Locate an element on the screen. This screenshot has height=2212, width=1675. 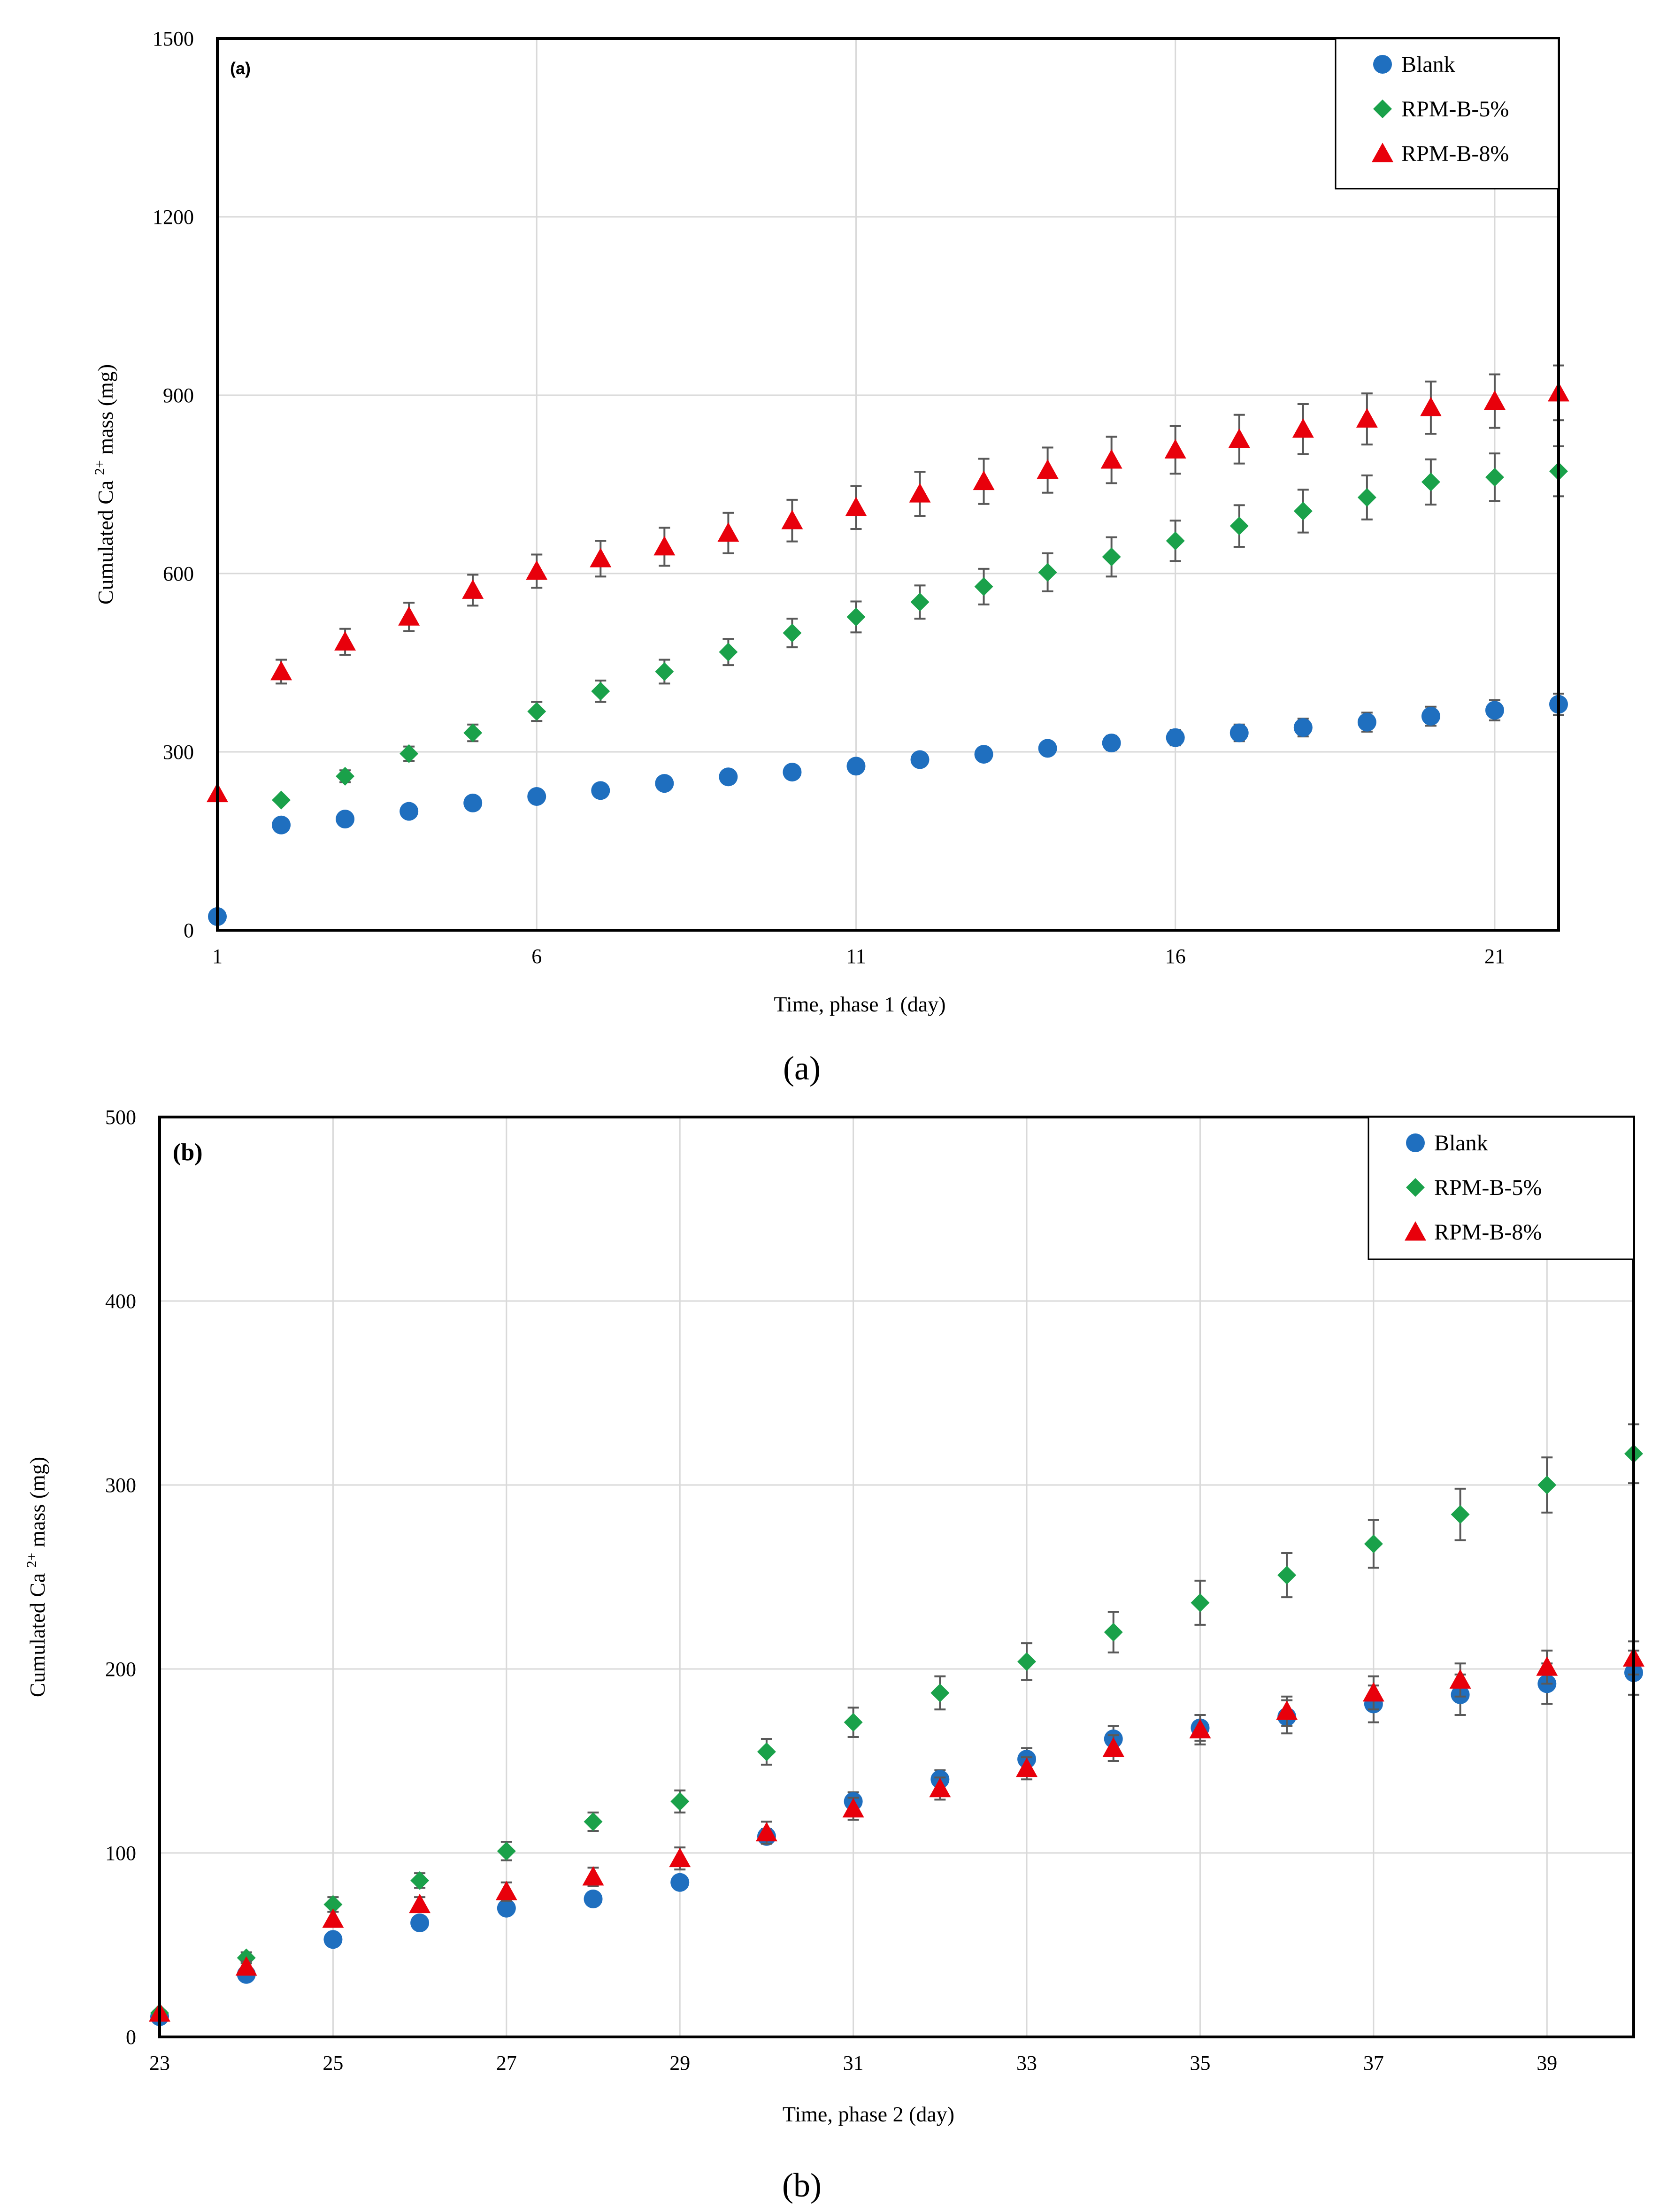
panel-label: (b) is located at coordinates (188, 1152).